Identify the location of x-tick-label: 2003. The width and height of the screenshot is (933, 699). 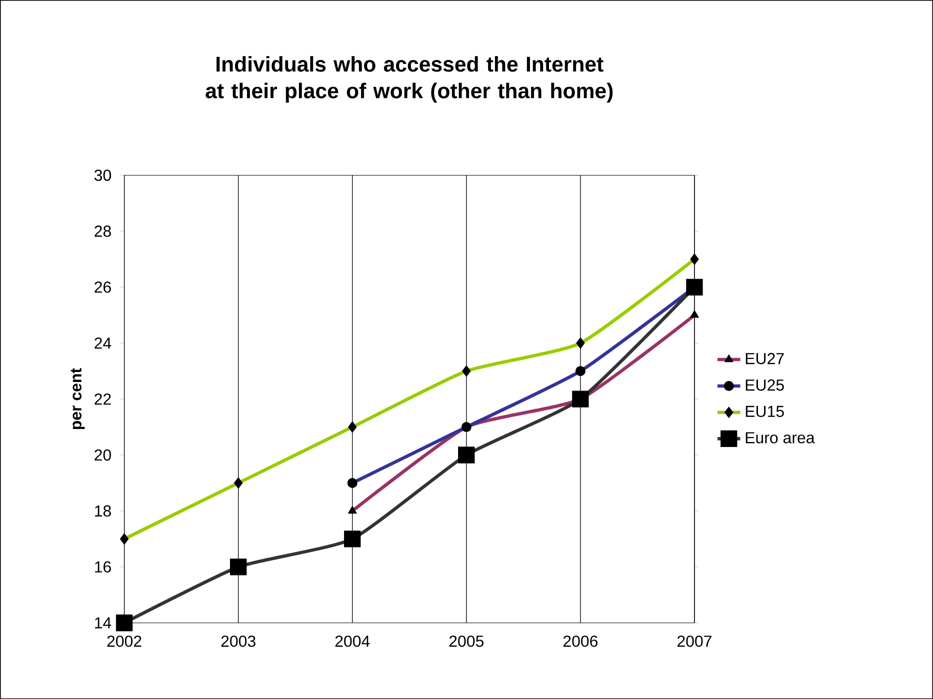
(238, 641).